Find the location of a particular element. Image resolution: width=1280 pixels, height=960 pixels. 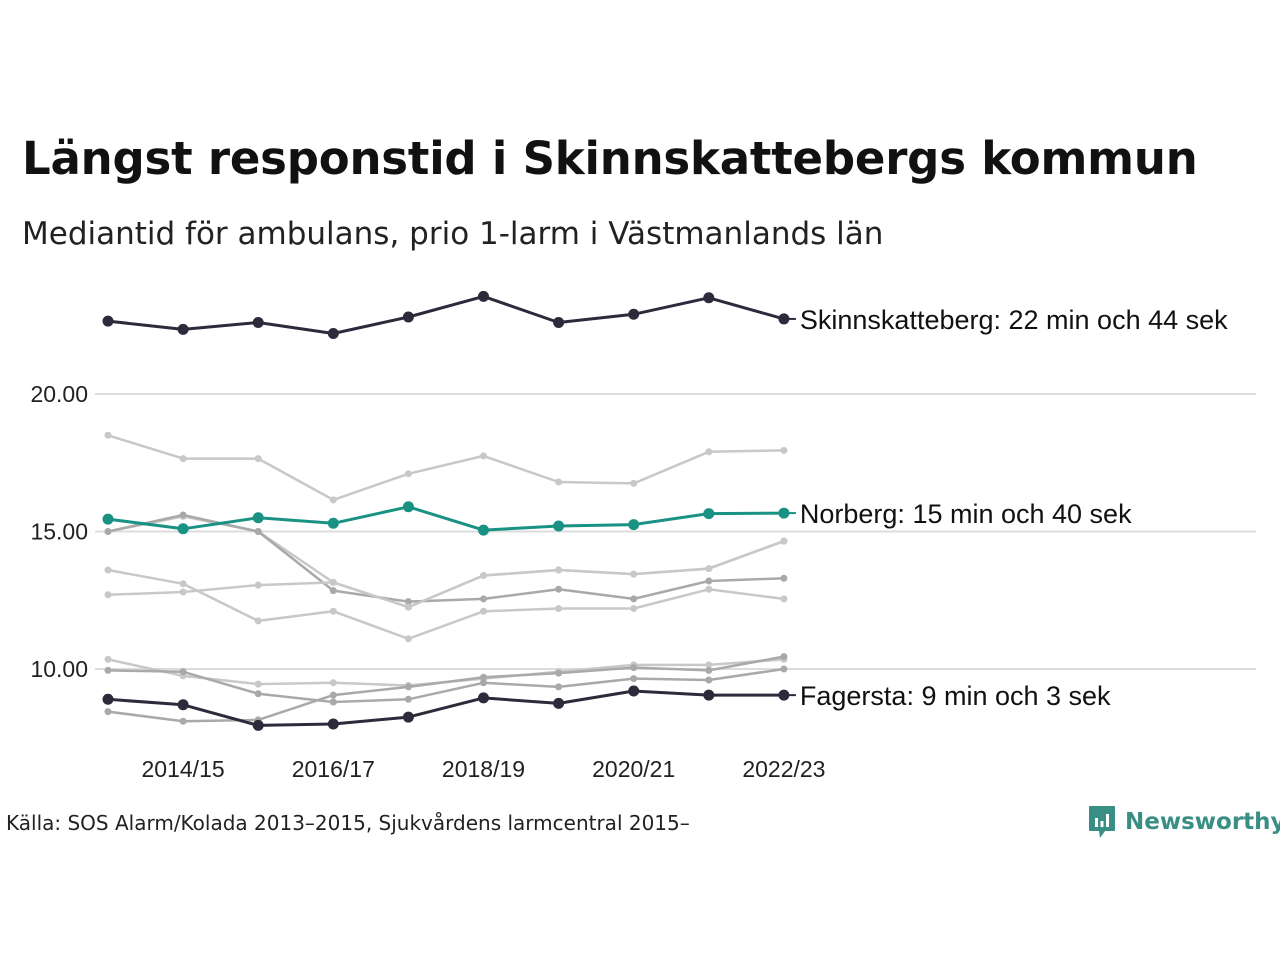

x-tick-label: 2020/21 is located at coordinates (633, 769).